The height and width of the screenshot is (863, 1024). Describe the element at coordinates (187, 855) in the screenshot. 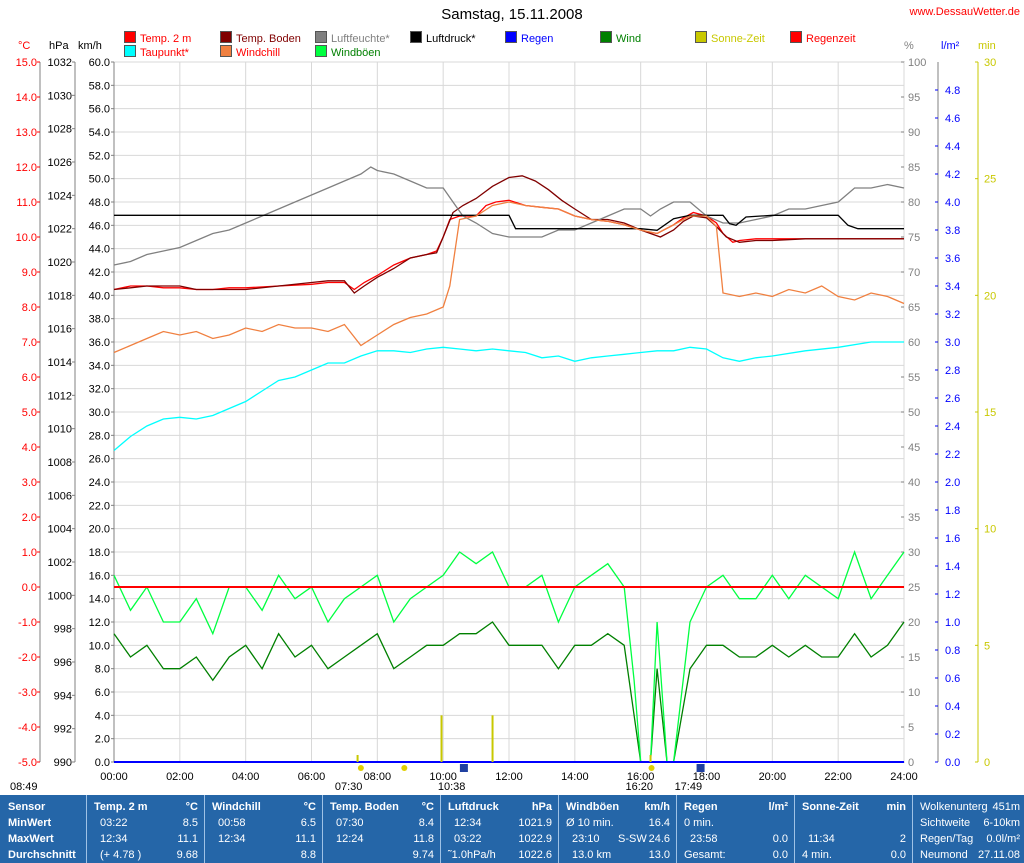

I see `temp2m-avg-val: 9.68` at that location.